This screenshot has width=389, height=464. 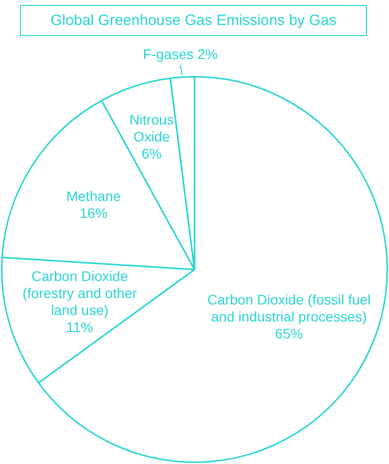 I want to click on slice-label: Carbon Dioxide (fossil fuel and industrial processes), so click(x=289, y=307).